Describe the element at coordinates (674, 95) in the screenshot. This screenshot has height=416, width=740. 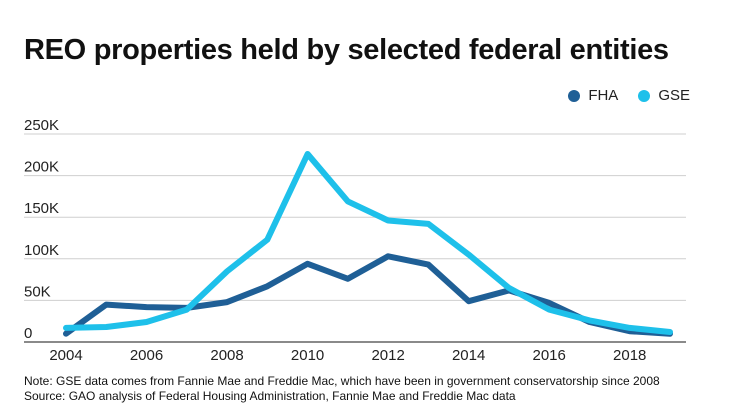
I see `legend-label-gse: GSE` at that location.